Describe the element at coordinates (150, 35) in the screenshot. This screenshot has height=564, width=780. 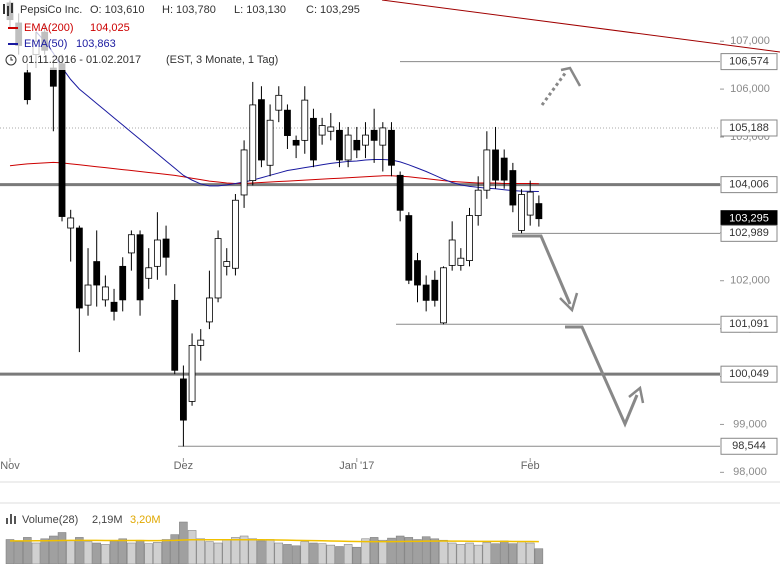
I see `header-background` at that location.